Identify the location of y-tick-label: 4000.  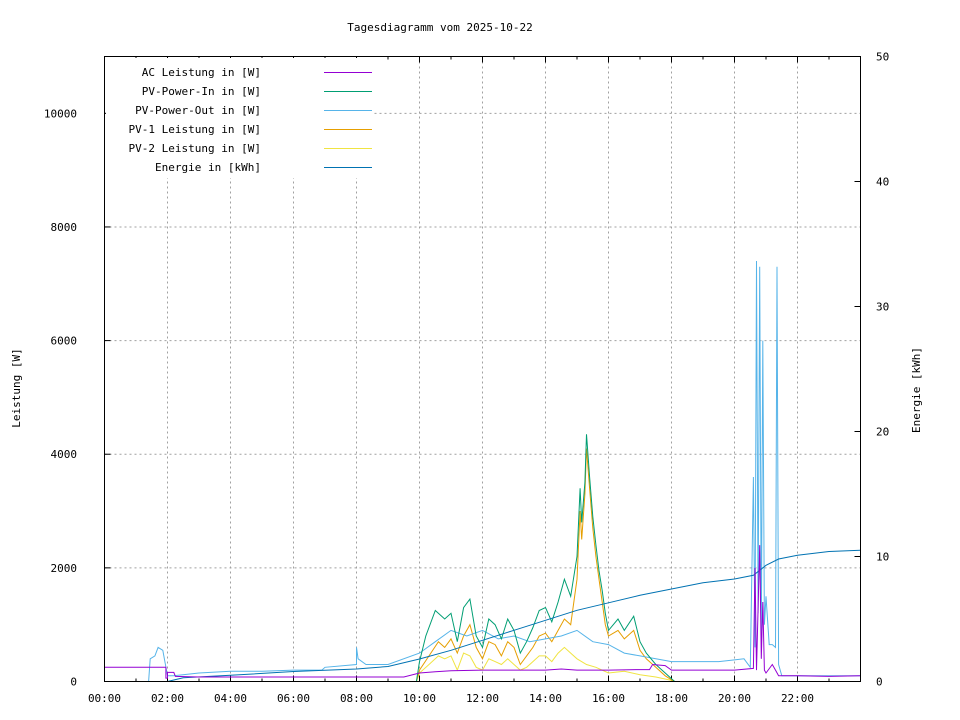
(64, 454).